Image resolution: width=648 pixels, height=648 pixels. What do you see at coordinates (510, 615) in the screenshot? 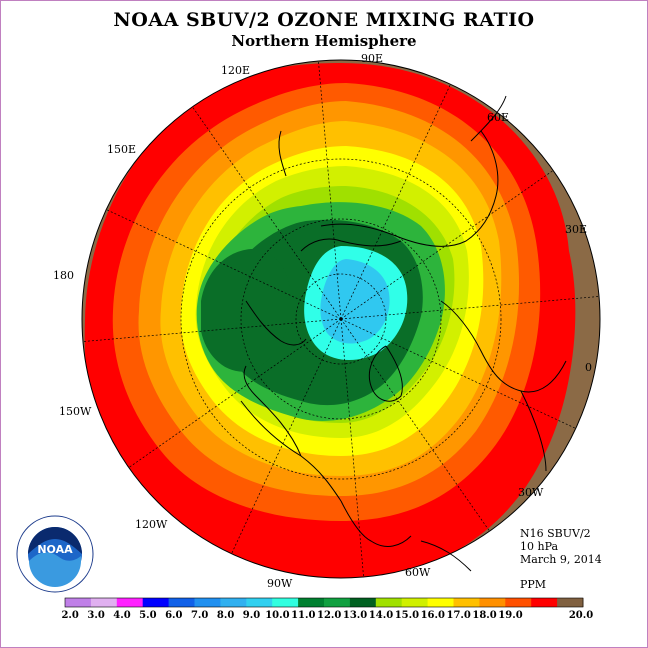
I see `colorbar-tick-label: 19.0` at bounding box center [510, 615].